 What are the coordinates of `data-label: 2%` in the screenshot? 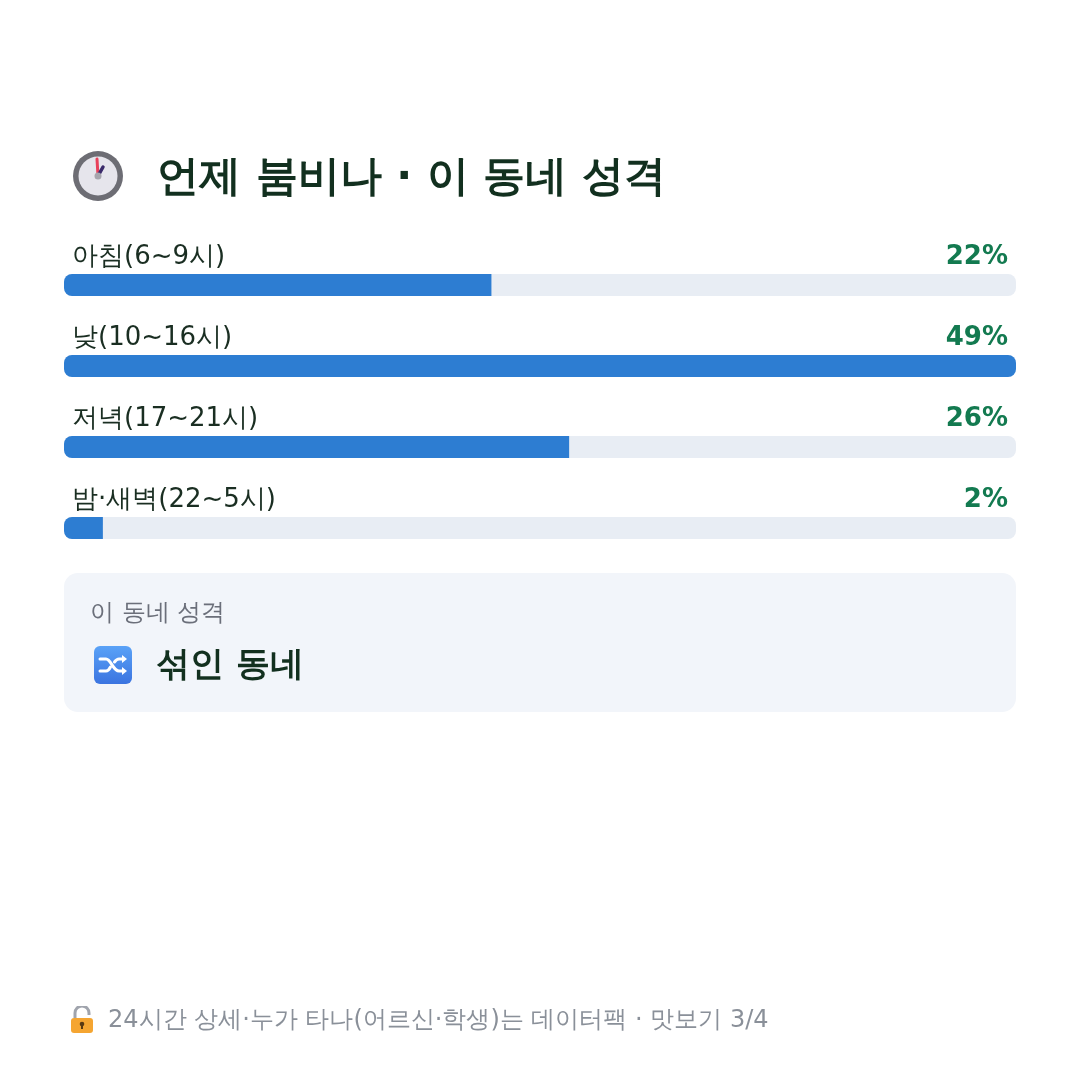 It's located at (985, 498).